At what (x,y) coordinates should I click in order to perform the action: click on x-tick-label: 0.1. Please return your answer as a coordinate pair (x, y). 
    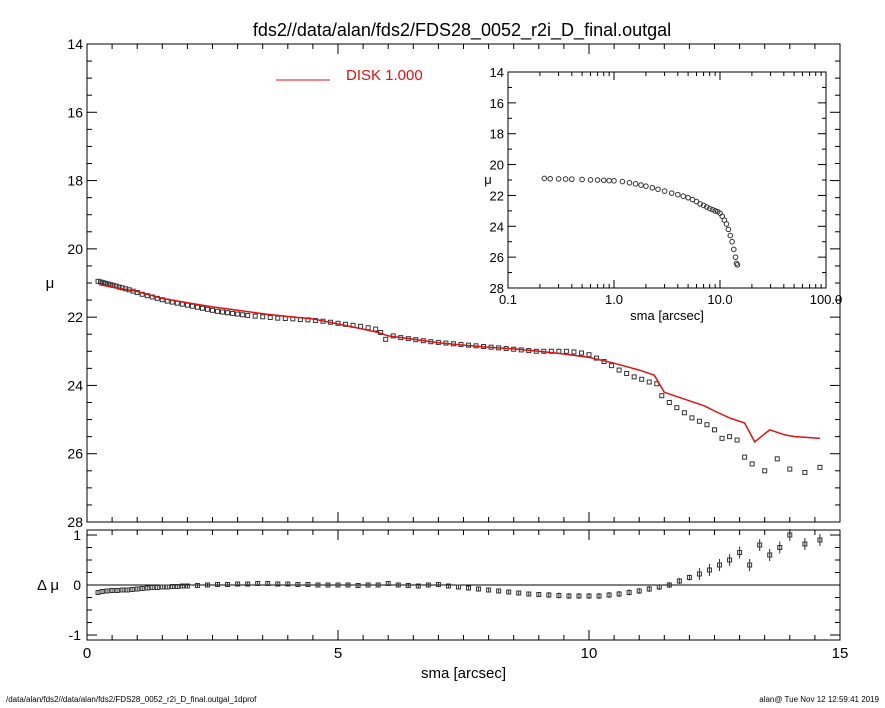
    Looking at the image, I should click on (508, 299).